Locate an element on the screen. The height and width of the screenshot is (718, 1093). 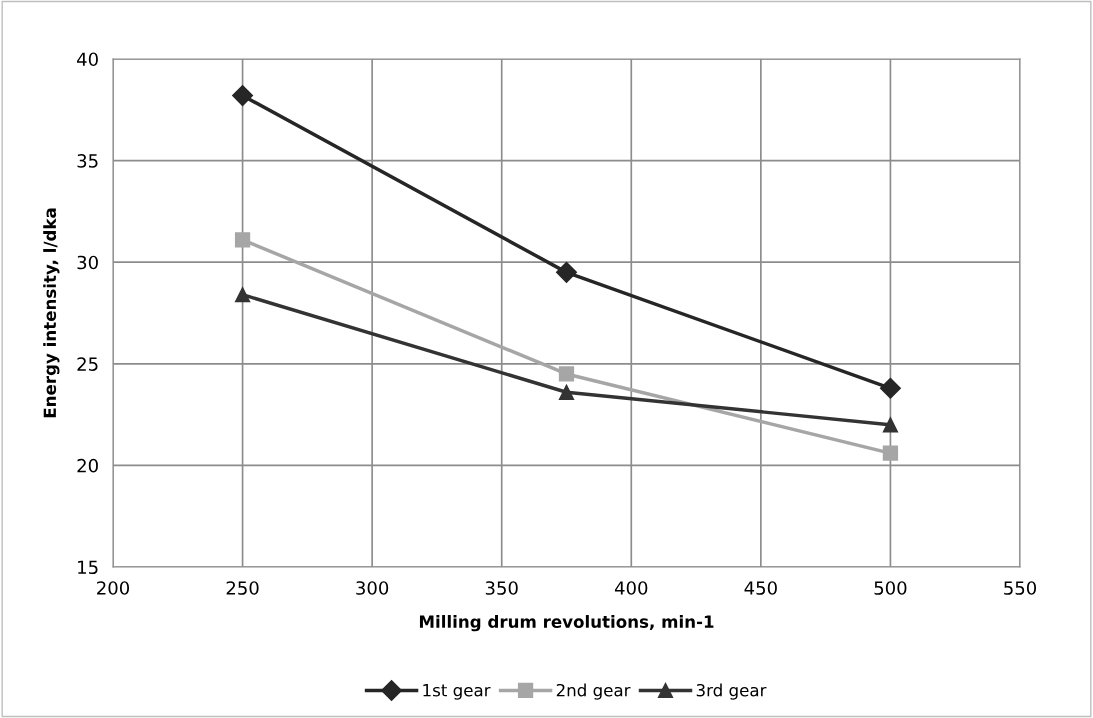
x-tick-label: 250 is located at coordinates (242, 588).